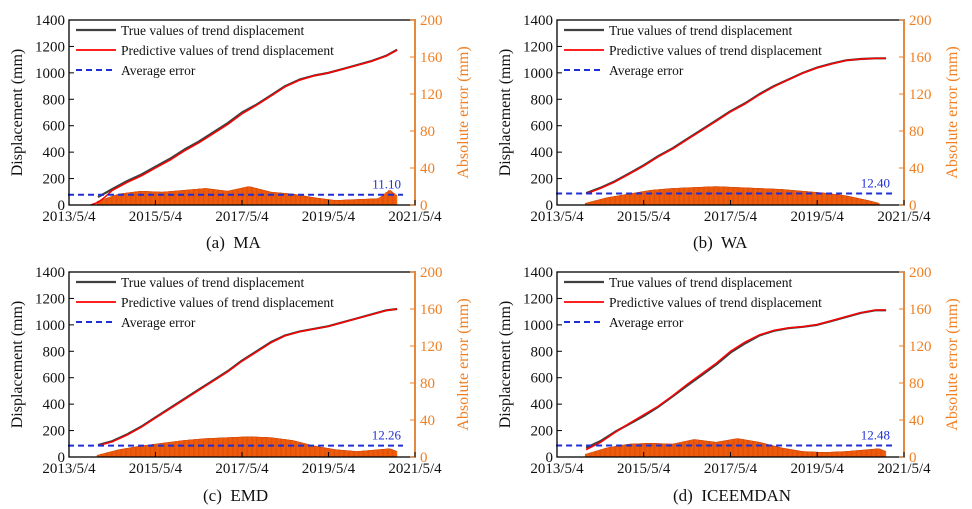 The image size is (972, 509). I want to click on caption-a: (a) MA, so click(233, 242).